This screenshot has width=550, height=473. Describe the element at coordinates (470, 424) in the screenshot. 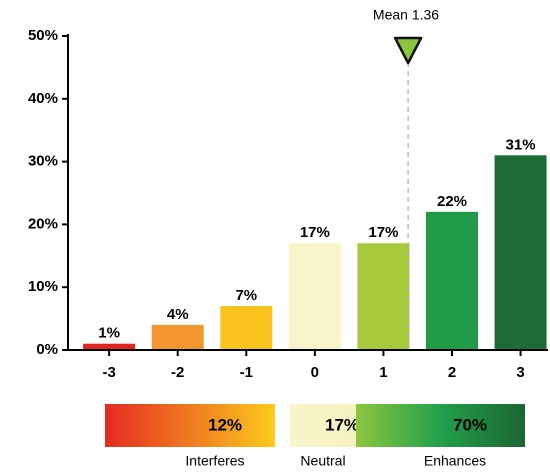

I see `summary-value: 70%` at that location.